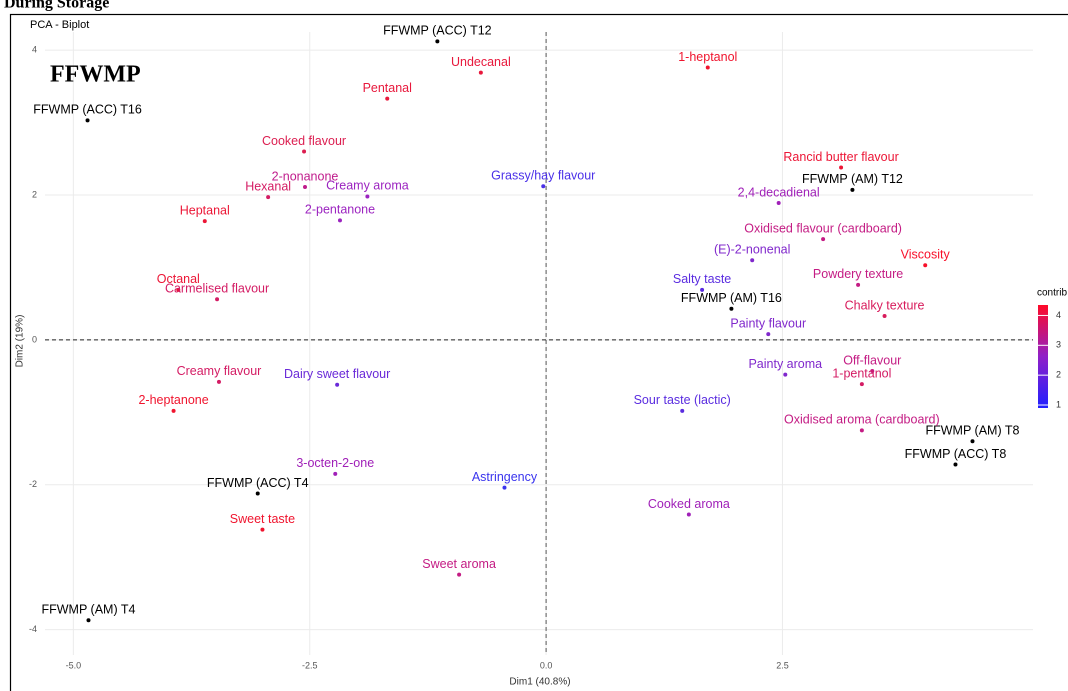 This screenshot has width=1068, height=691. Describe the element at coordinates (337, 374) in the screenshot. I see `point-label: Dairy sweet flavour` at that location.